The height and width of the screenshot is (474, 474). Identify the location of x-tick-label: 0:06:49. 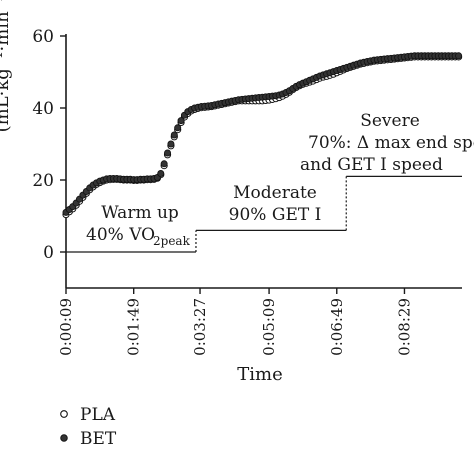
(337, 327).